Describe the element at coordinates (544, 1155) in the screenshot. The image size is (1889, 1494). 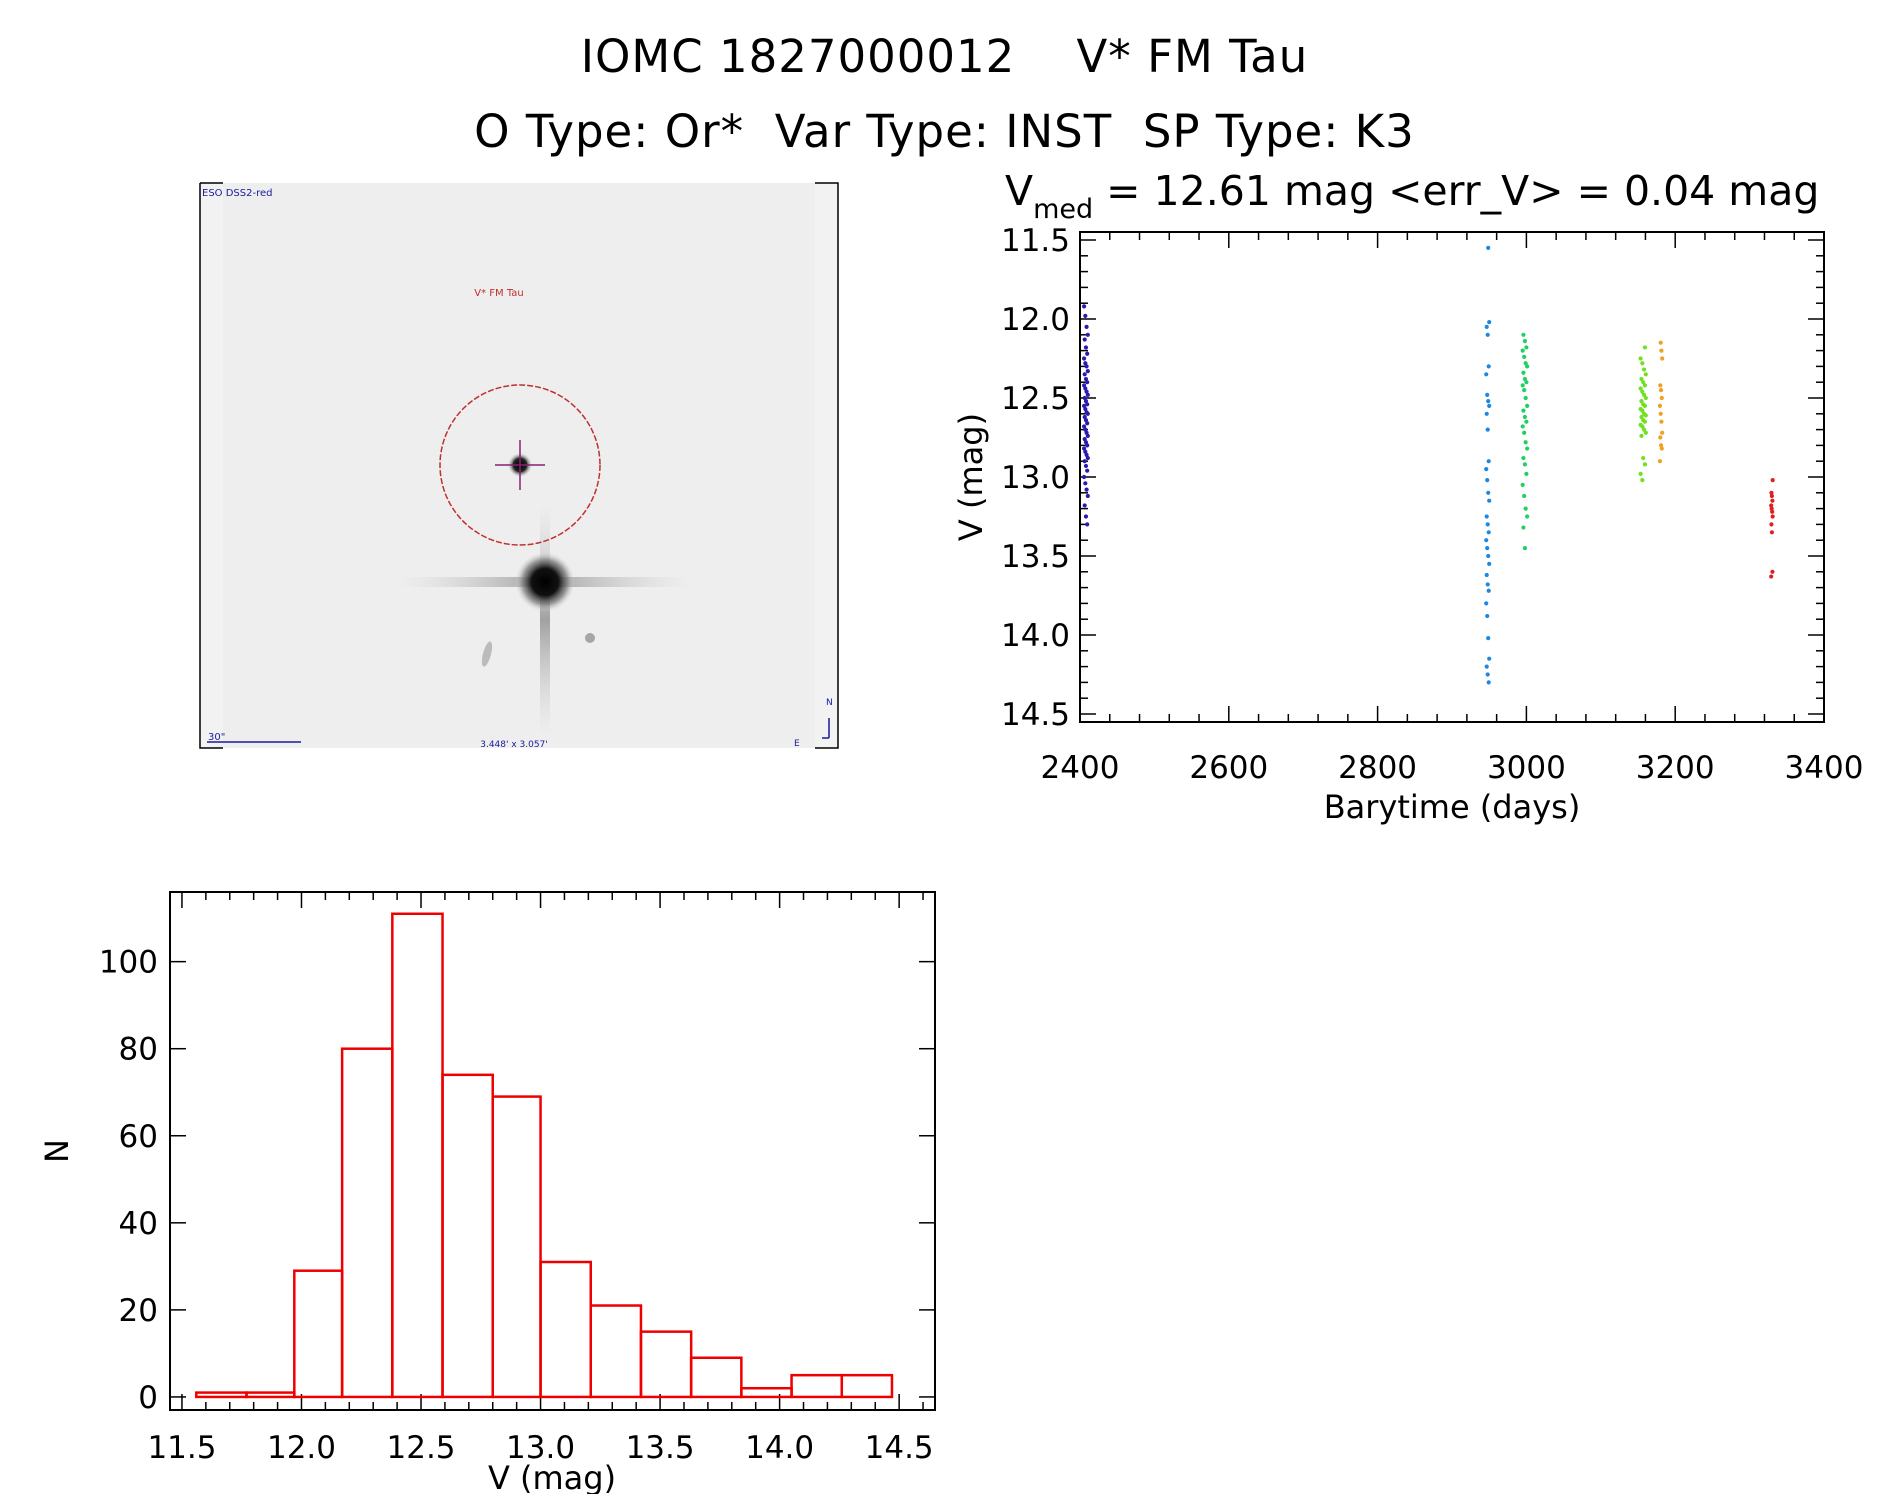
I see `histogram-bars` at that location.